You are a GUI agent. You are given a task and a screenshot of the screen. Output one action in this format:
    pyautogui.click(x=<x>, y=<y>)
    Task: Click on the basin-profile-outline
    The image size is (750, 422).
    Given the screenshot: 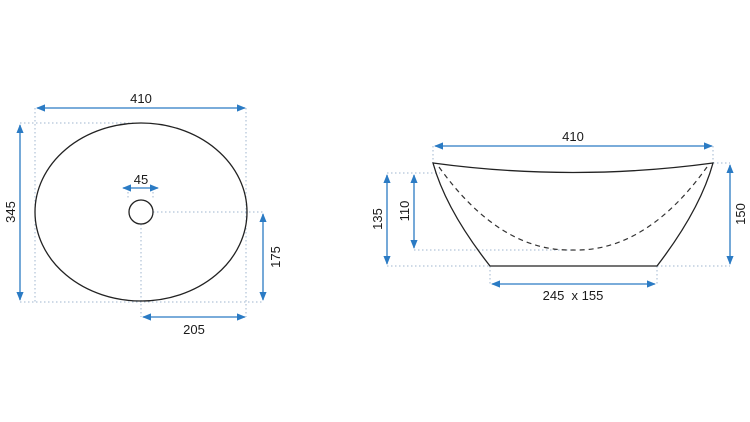 What is the action you would take?
    pyautogui.click(x=573, y=214)
    